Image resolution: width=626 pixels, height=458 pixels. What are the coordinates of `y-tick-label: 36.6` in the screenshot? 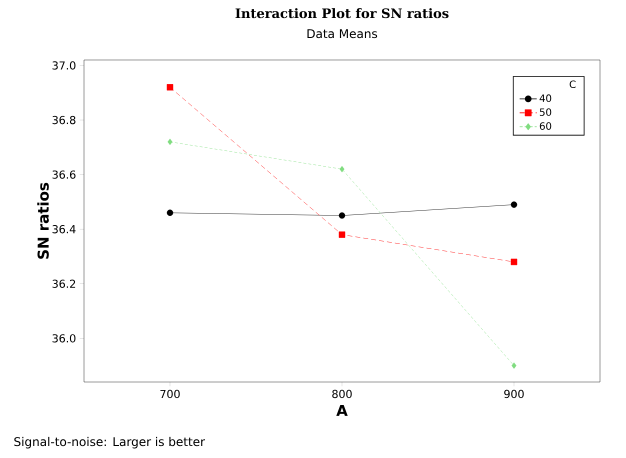 It's located at (64, 174).